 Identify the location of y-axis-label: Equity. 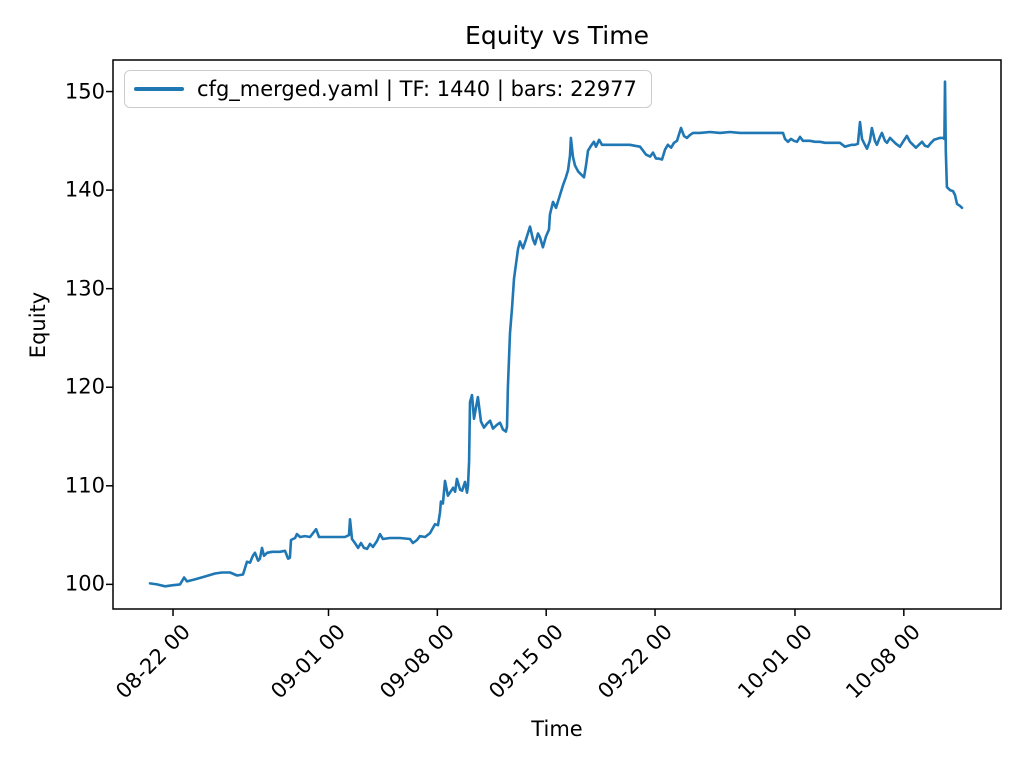
(38, 325).